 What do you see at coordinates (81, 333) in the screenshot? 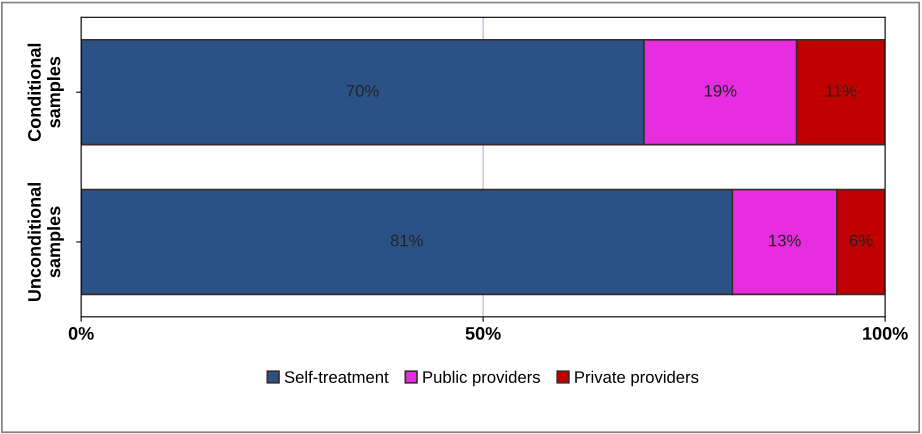
I see `x-tick-label: 0%` at bounding box center [81, 333].